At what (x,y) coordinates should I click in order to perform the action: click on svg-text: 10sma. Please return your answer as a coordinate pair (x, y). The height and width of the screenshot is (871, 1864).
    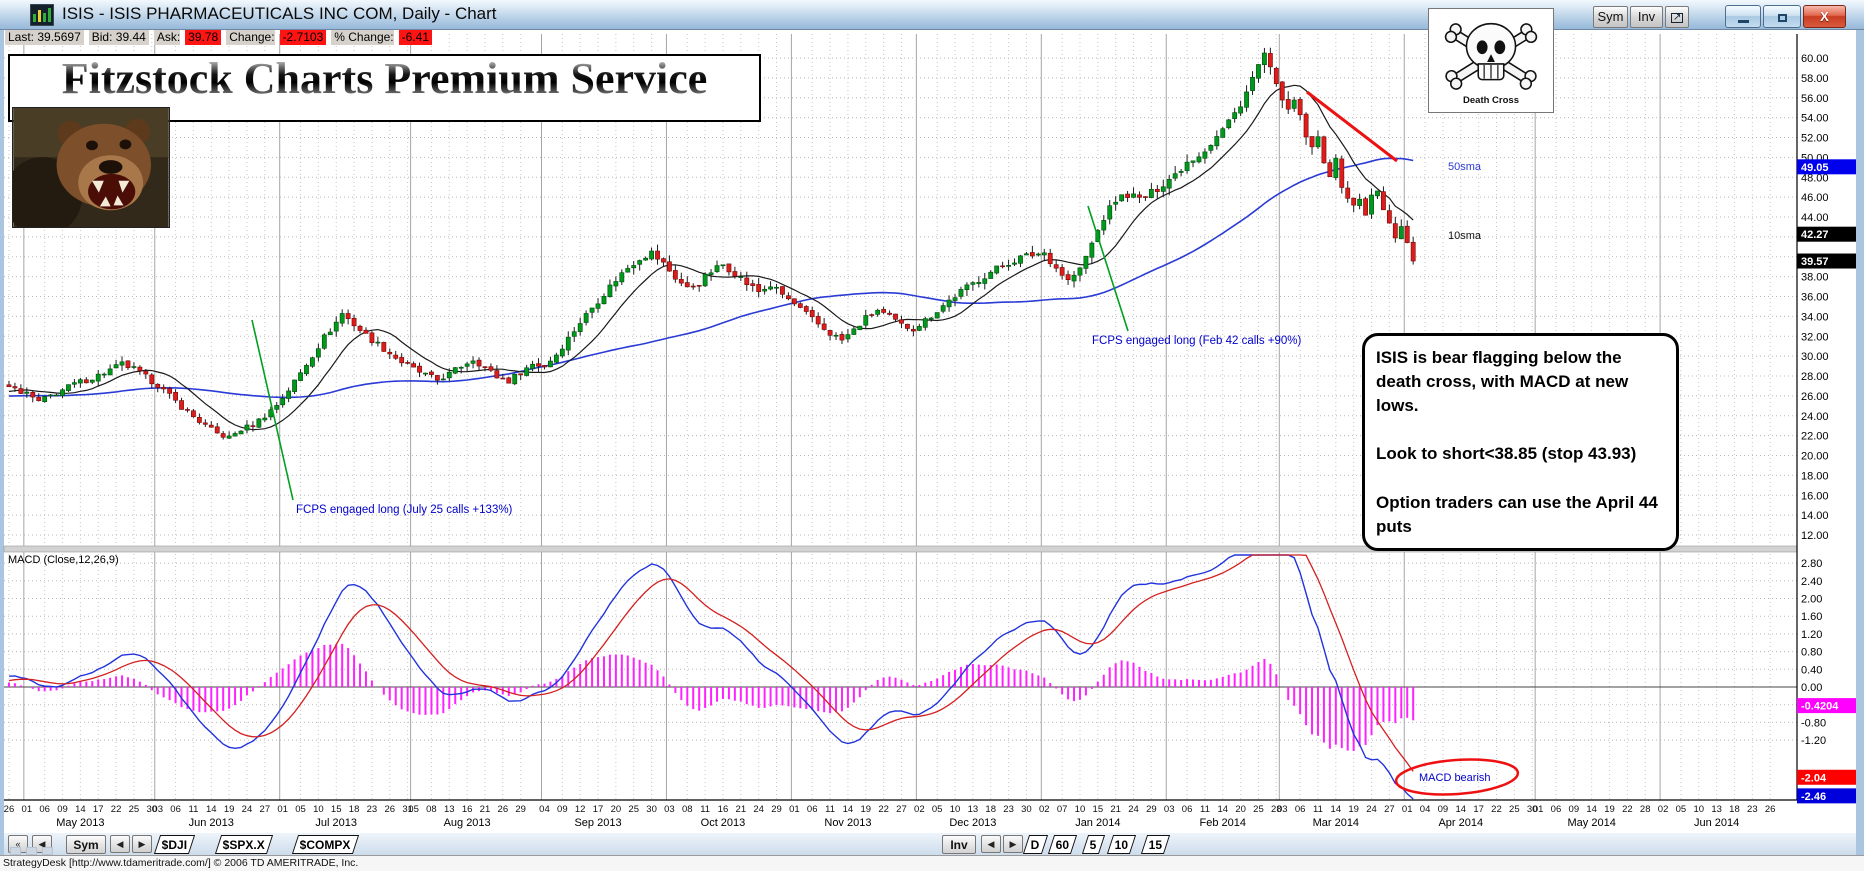
    Looking at the image, I should click on (1465, 236).